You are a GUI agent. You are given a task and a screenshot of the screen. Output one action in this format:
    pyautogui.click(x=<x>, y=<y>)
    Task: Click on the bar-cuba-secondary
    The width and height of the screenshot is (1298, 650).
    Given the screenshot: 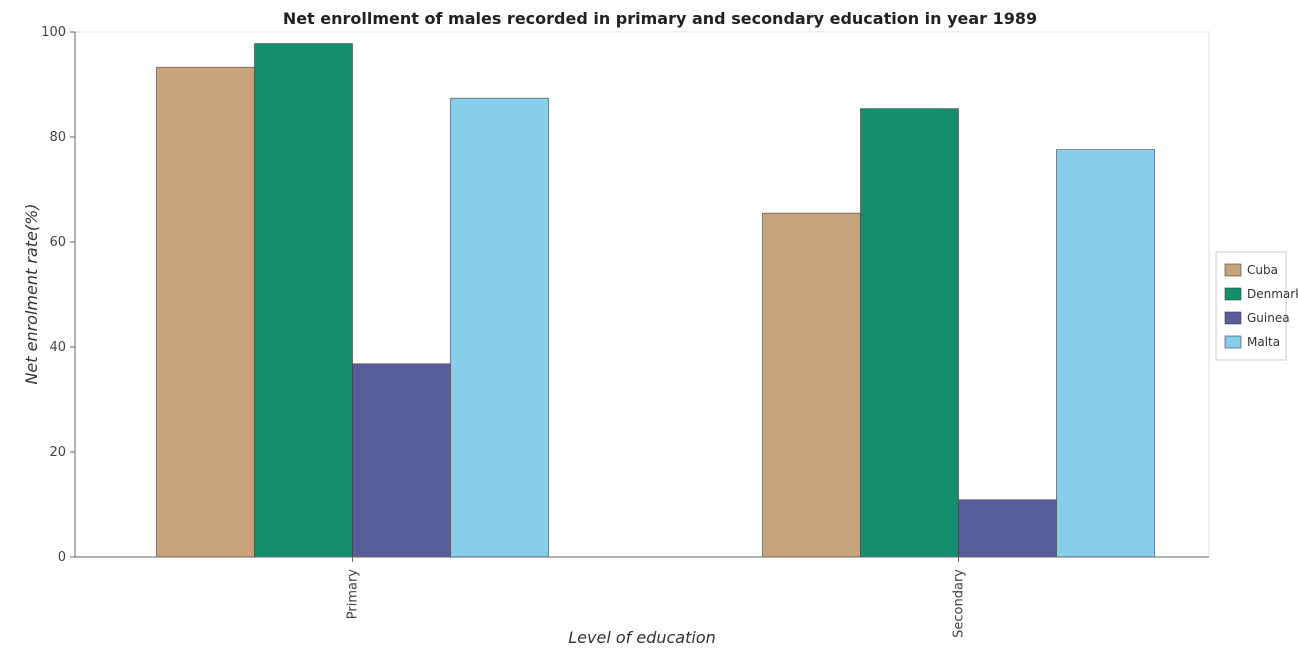 What is the action you would take?
    pyautogui.click(x=811, y=385)
    